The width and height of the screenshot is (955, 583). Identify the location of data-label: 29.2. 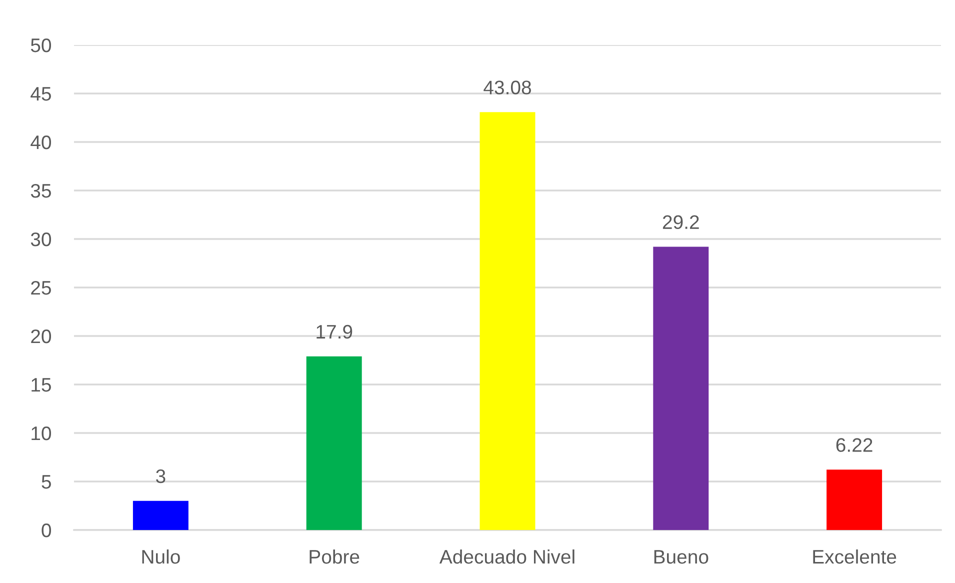
(680, 222).